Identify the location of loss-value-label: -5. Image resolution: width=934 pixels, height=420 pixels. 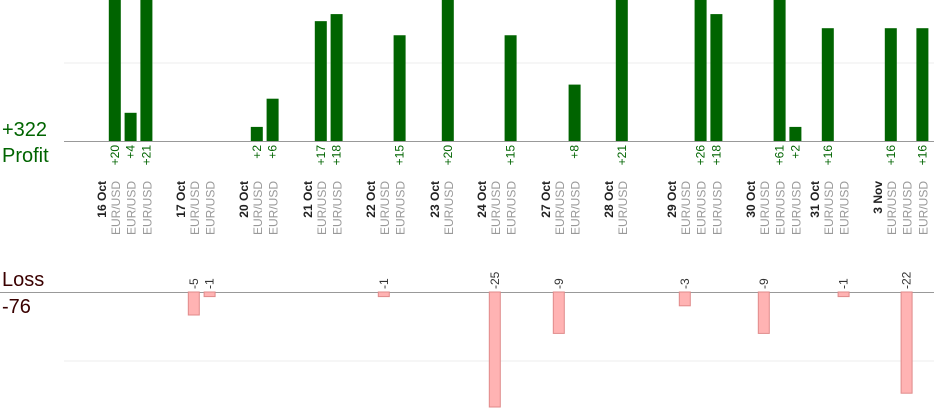
(194, 283).